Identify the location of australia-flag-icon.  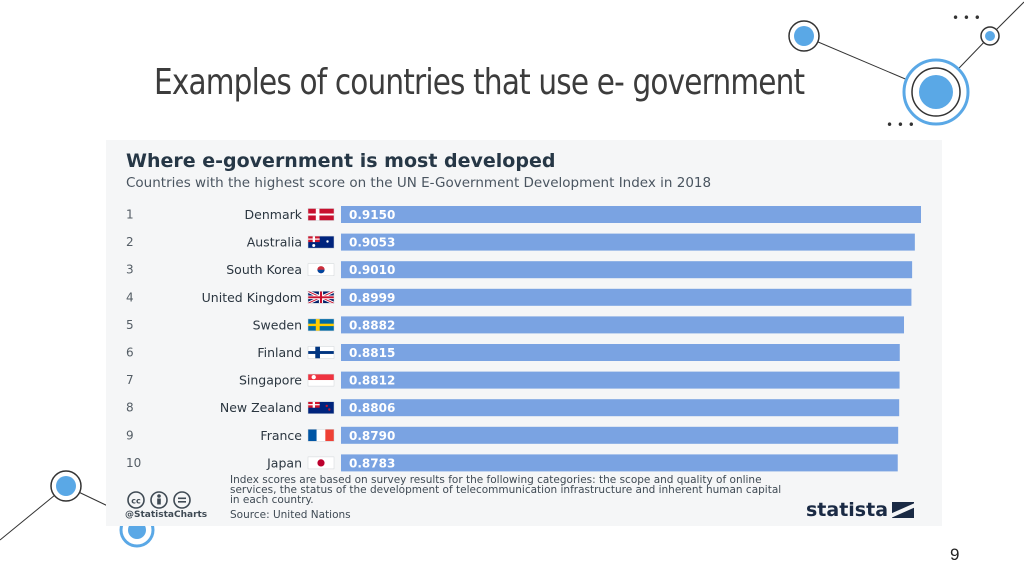
(321, 242).